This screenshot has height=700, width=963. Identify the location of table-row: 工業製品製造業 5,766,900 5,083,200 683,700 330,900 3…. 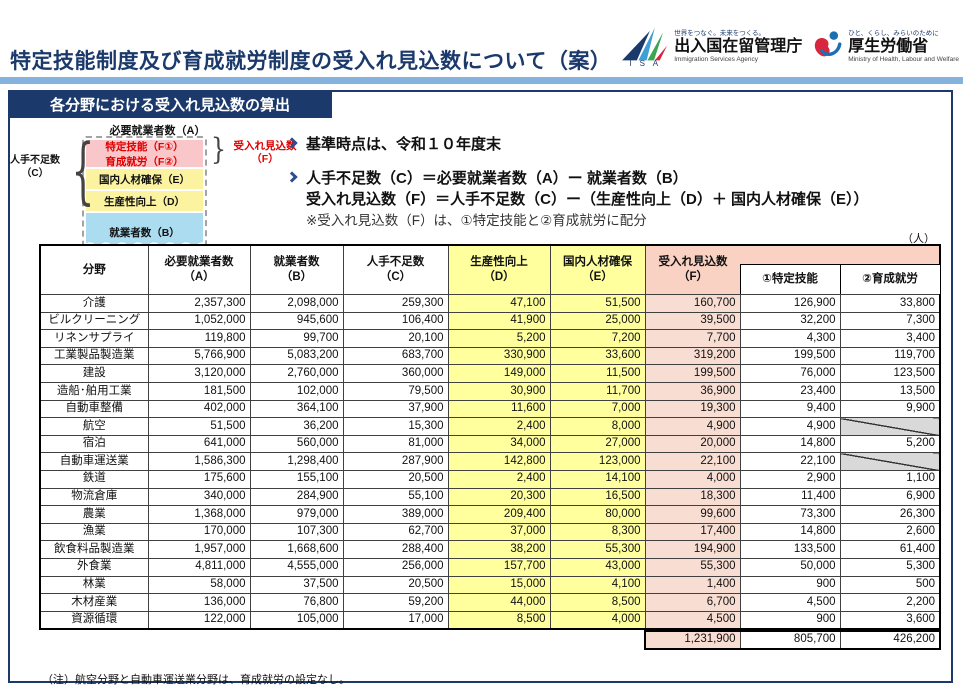
(490, 356).